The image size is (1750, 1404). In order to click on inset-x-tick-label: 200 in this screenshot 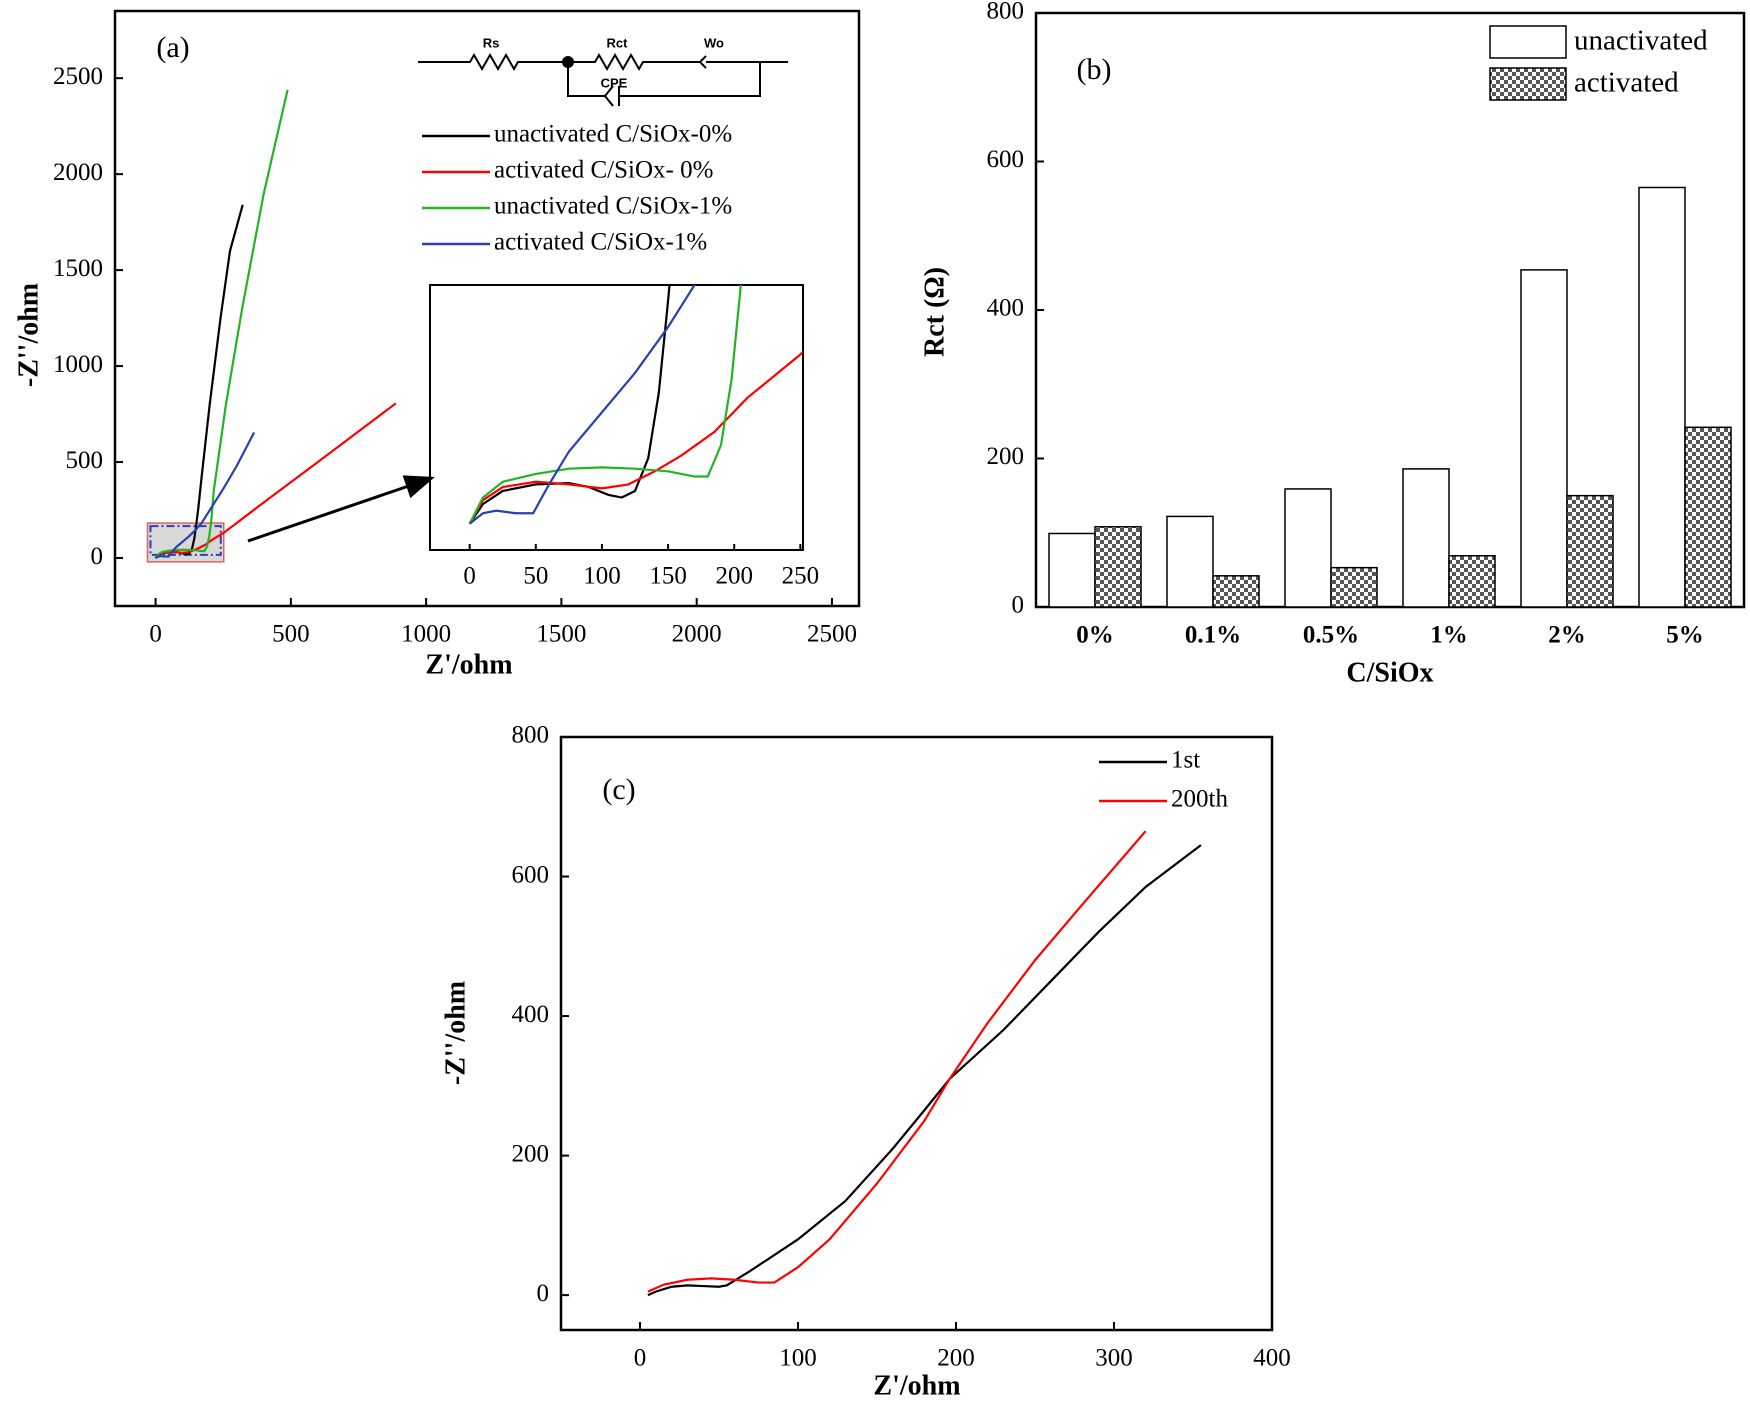, I will do `click(734, 576)`.